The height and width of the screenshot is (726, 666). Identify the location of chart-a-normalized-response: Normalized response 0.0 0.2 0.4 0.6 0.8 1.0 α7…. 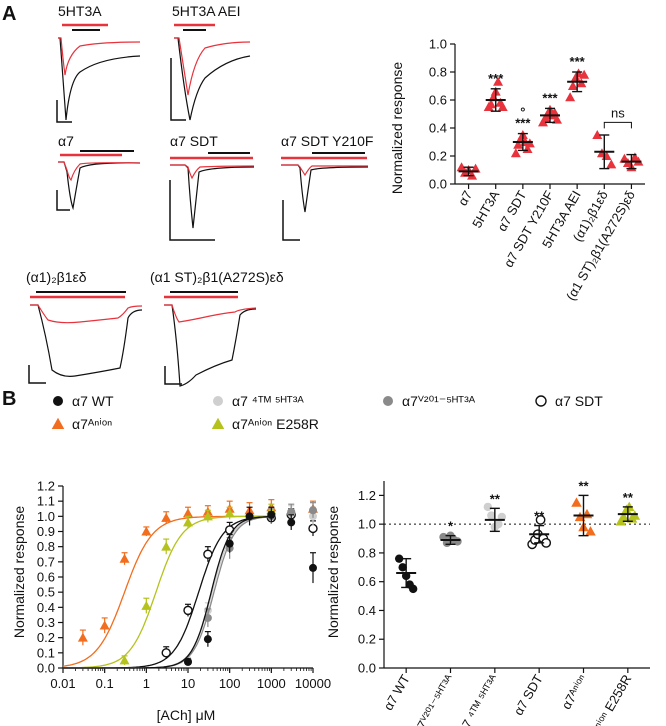
(517, 170).